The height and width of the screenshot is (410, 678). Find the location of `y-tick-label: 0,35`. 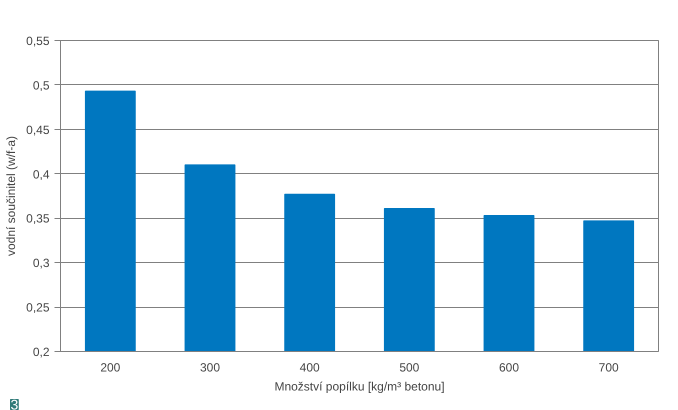

y-tick-label: 0,35 is located at coordinates (38, 219).